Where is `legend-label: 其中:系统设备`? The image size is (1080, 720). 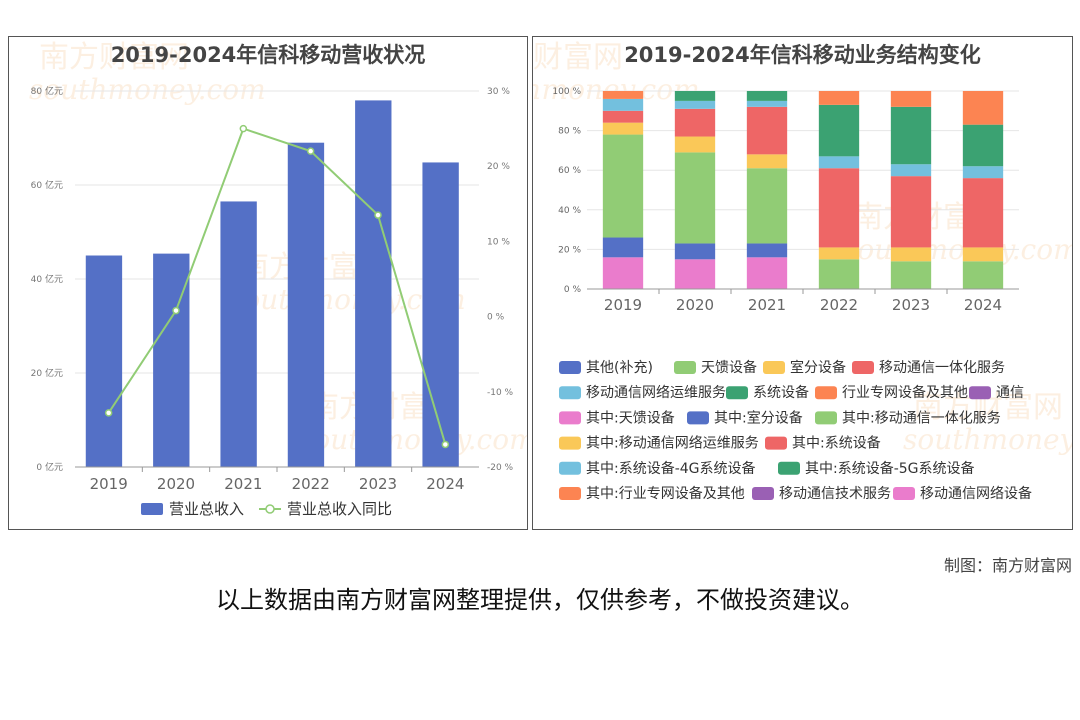 legend-label: 其中:系统设备 is located at coordinates (836, 443).